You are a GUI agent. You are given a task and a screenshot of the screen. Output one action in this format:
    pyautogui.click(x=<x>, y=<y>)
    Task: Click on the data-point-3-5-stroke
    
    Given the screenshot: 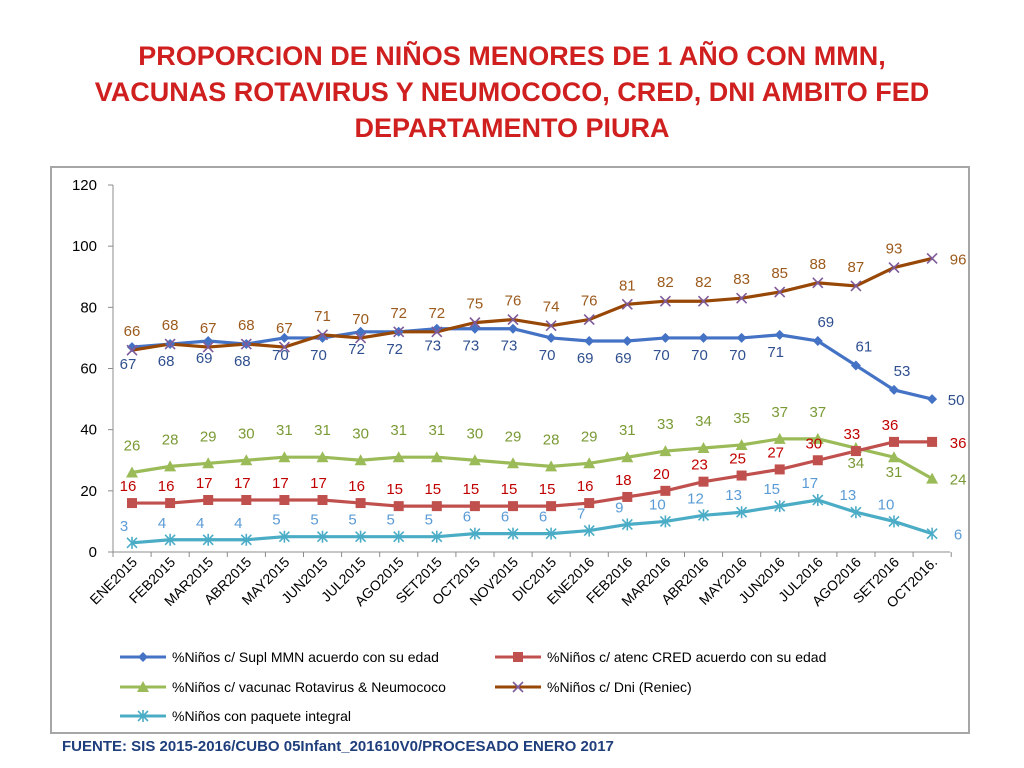 What is the action you would take?
    pyautogui.click(x=322, y=335)
    